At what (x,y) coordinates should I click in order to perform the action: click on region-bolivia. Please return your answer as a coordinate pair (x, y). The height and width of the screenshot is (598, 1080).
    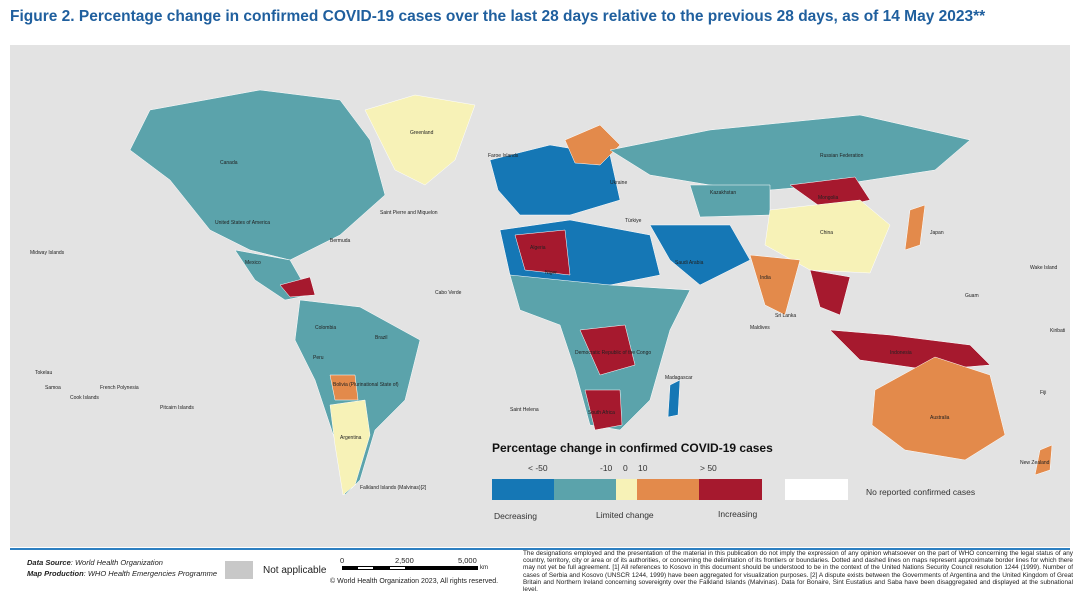
    Looking at the image, I should click on (344, 387).